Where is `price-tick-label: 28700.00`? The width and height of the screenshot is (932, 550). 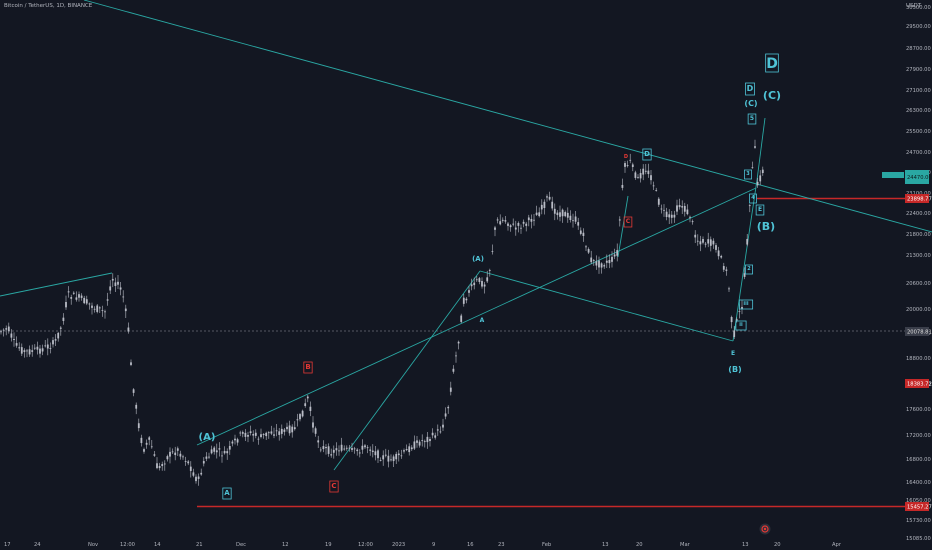
price-tick-label: 28700.00 is located at coordinates (918, 49).